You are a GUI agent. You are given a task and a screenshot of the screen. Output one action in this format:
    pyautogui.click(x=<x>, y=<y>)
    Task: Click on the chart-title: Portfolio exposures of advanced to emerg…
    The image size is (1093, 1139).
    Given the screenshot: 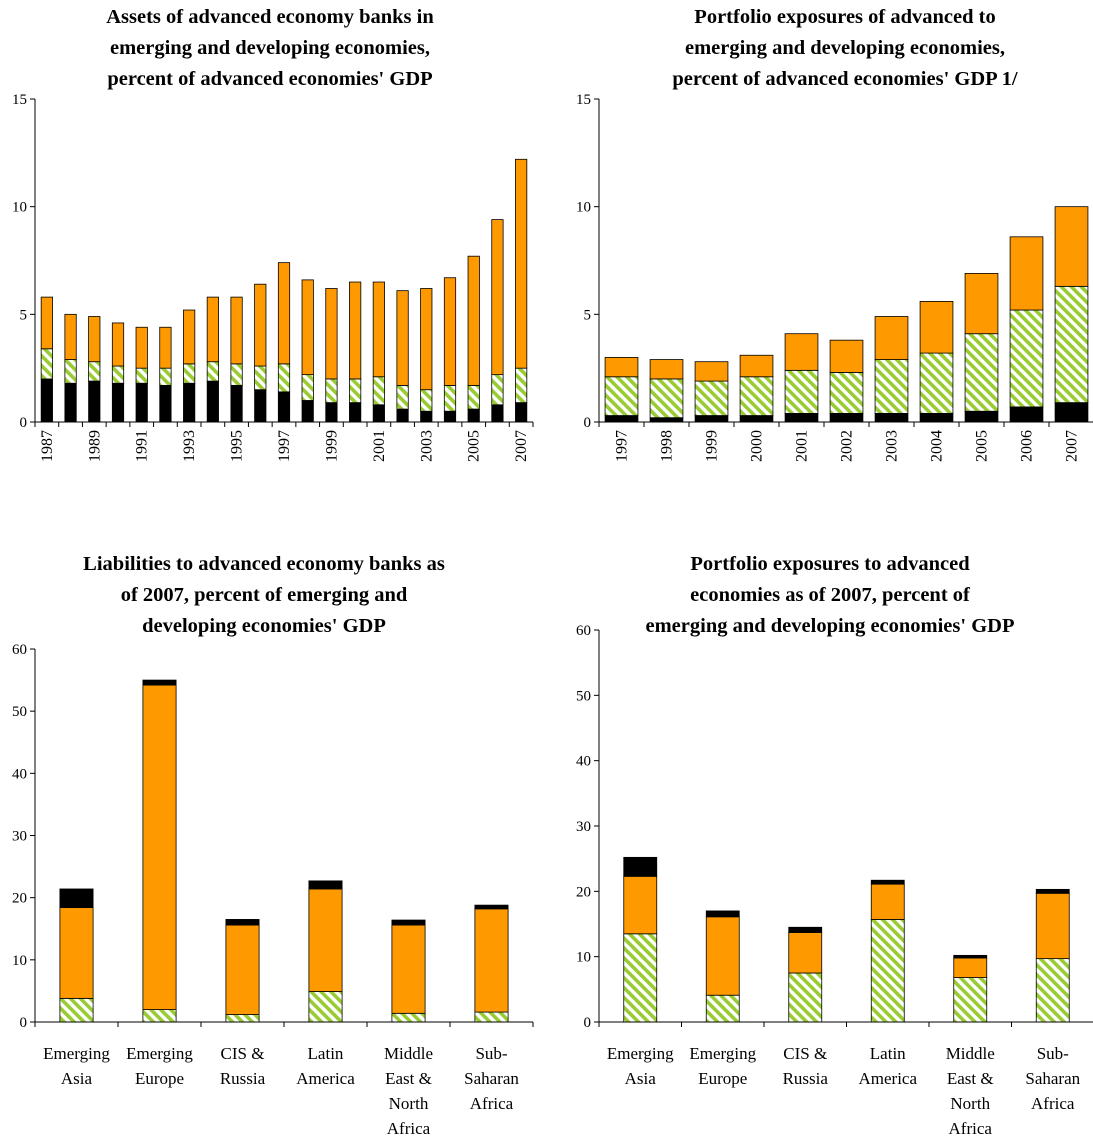 What is the action you would take?
    pyautogui.click(x=844, y=48)
    